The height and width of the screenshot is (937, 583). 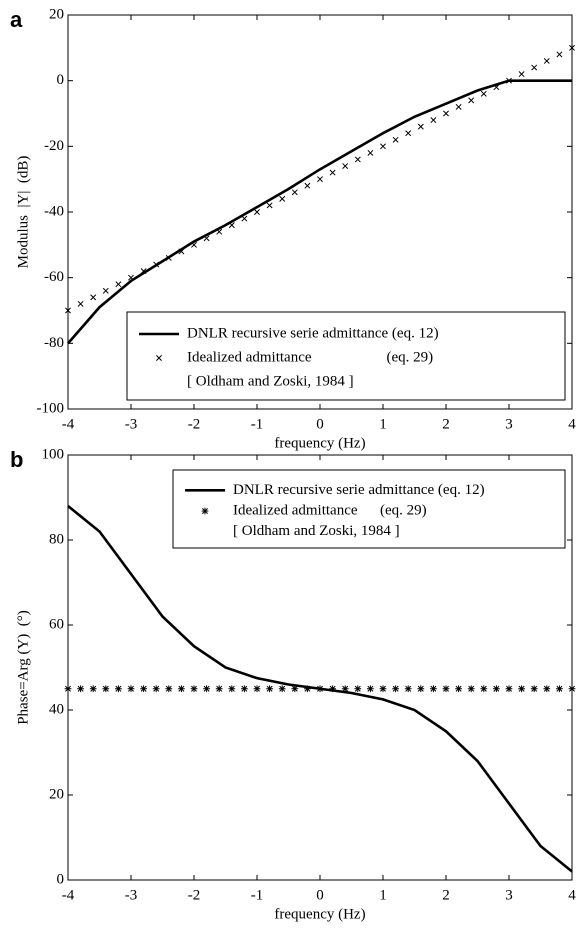 What do you see at coordinates (316, 531) in the screenshot?
I see `legend-note: [ Oldham and Zoski, 1984 ]` at bounding box center [316, 531].